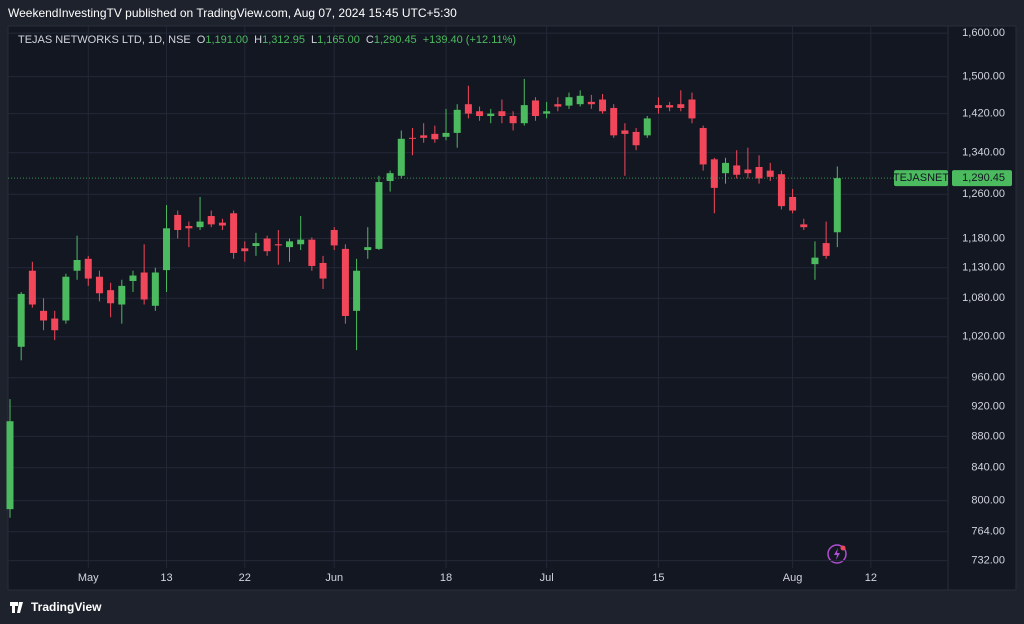  Describe the element at coordinates (793, 578) in the screenshot. I see `x-tick-label: Aug` at that location.